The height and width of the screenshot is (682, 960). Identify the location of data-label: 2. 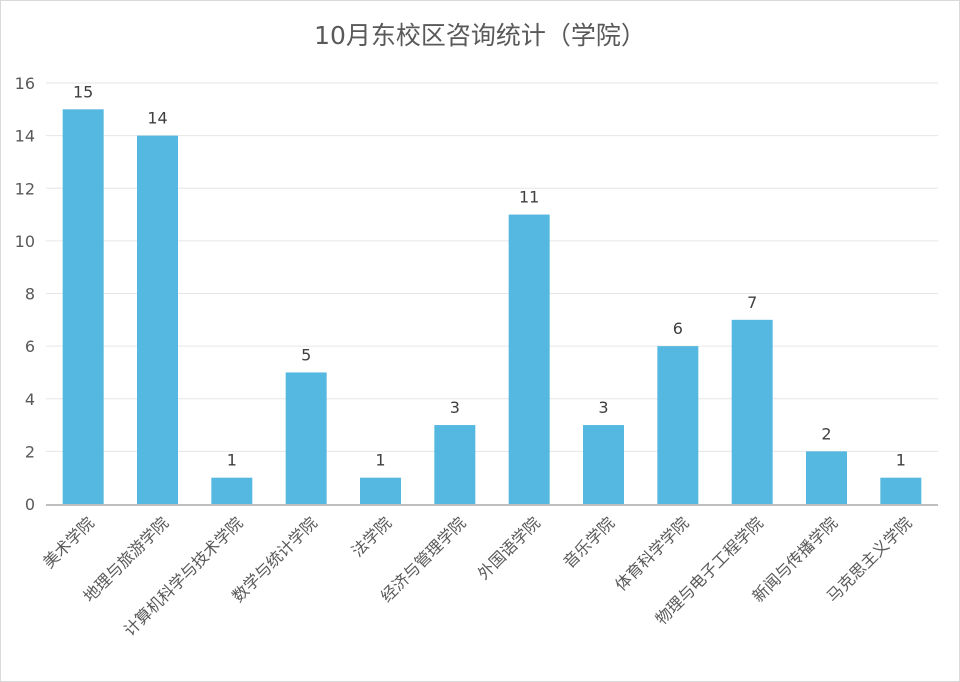
(826, 433).